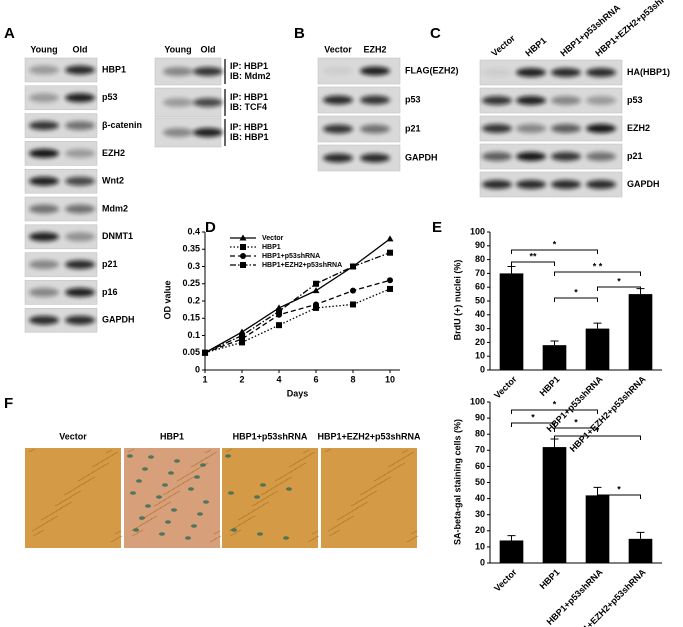 The width and height of the screenshot is (683, 627). Describe the element at coordinates (480, 417) in the screenshot. I see `y-tick-label: 90` at that location.